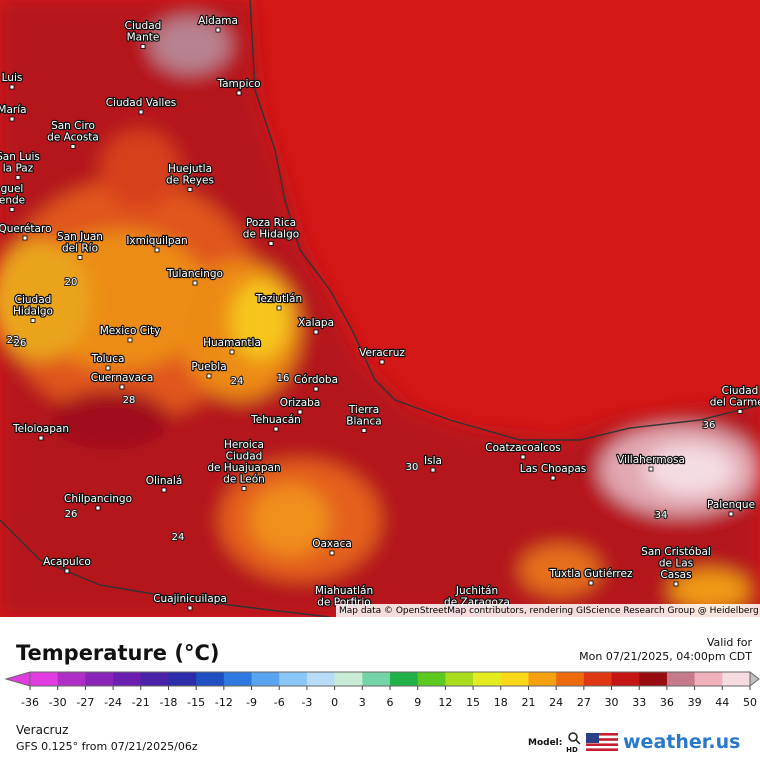 Image resolution: width=760 pixels, height=760 pixels. What do you see at coordinates (709, 425) in the screenshot?
I see `contour-label: 36` at bounding box center [709, 425].